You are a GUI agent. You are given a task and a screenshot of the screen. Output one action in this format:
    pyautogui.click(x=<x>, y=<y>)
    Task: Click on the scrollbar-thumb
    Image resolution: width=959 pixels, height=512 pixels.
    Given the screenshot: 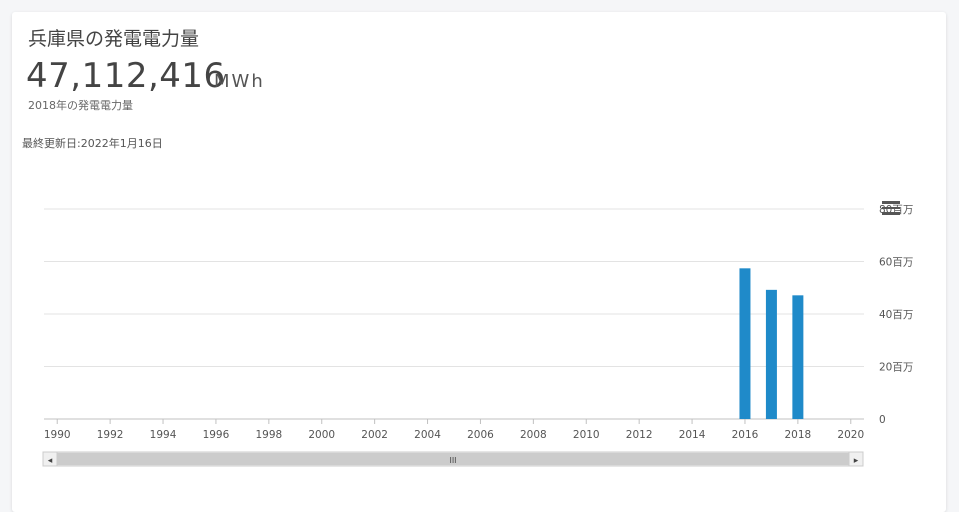 What is the action you would take?
    pyautogui.click(x=453, y=459)
    